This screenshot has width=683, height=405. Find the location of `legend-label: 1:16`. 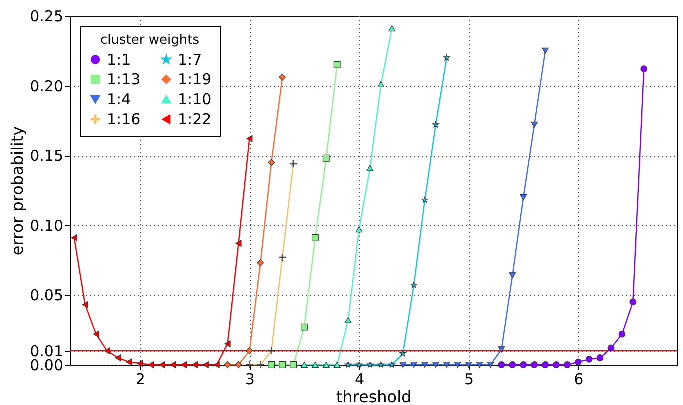

legend-label: 1:16 is located at coordinates (124, 119).